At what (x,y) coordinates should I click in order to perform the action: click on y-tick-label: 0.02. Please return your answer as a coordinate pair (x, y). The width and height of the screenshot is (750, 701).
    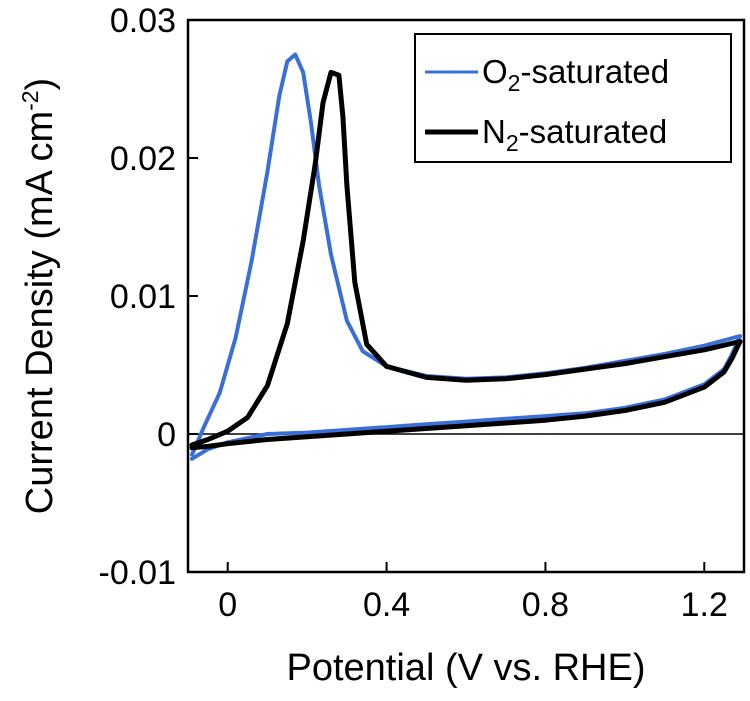
    Looking at the image, I should click on (143, 159).